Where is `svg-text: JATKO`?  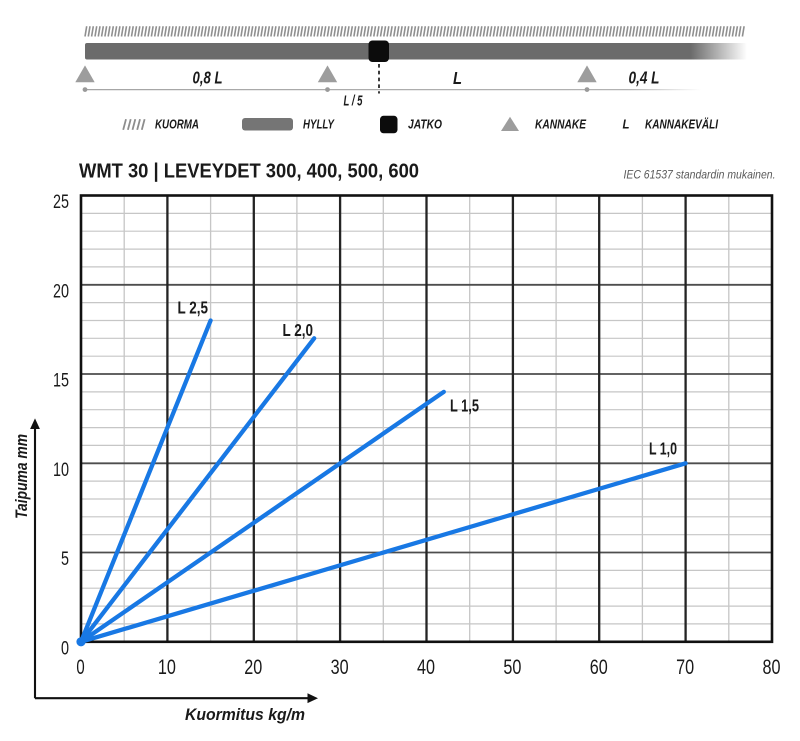 svg-text: JATKO is located at coordinates (425, 125).